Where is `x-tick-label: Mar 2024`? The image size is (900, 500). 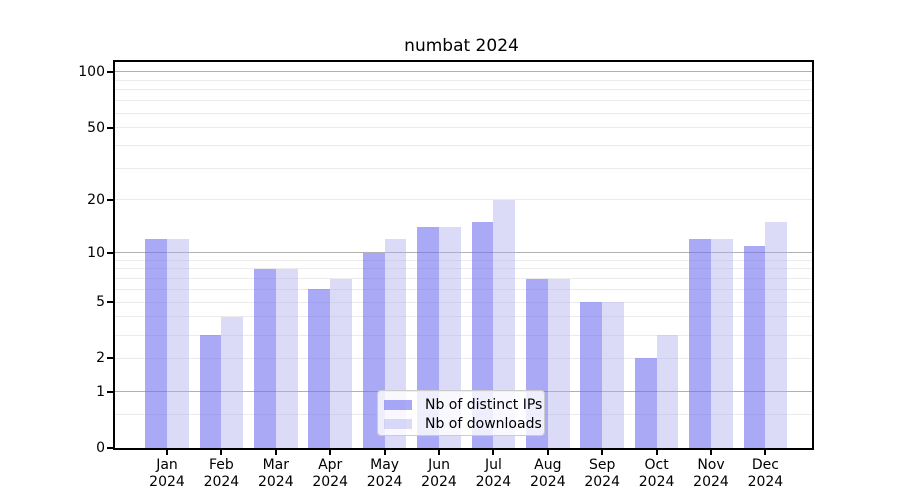 x-tick-label: Mar 2024 is located at coordinates (275, 473).